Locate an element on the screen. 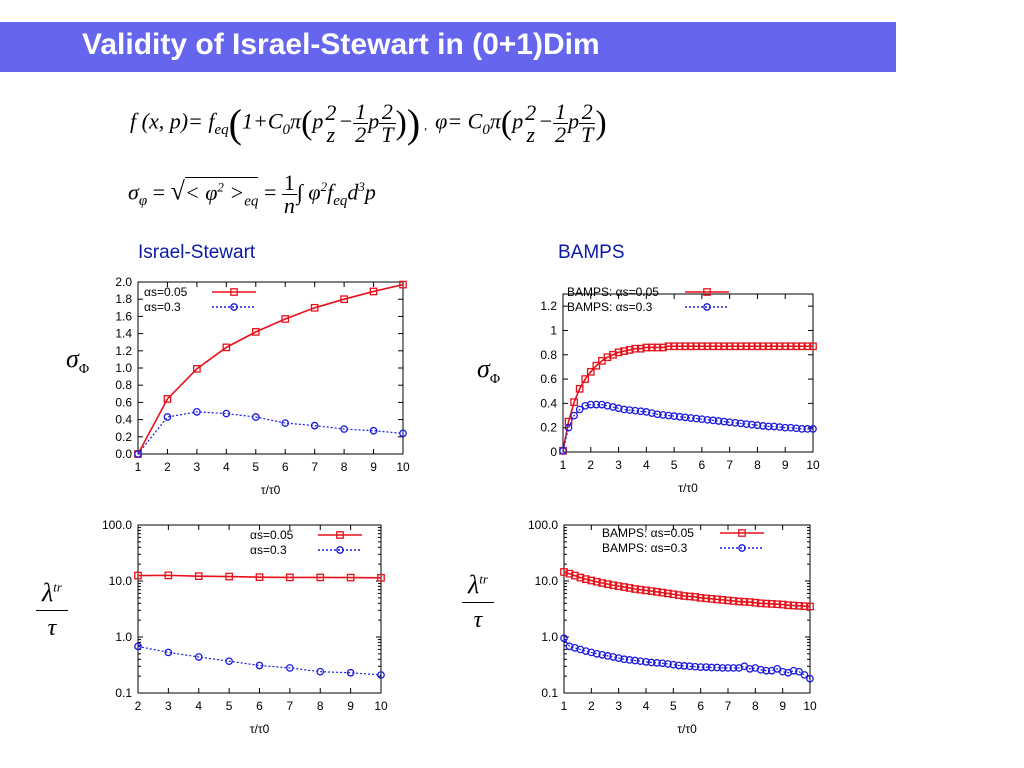 The image size is (1024, 768). plot-frame is located at coordinates (687, 609).